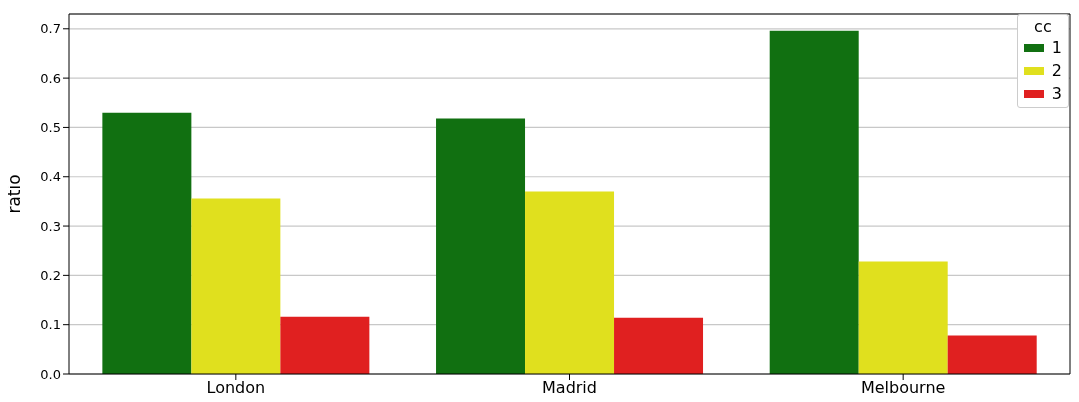 The image size is (1079, 402). Describe the element at coordinates (903, 388) in the screenshot. I see `x-tick-label: Melbourne` at that location.